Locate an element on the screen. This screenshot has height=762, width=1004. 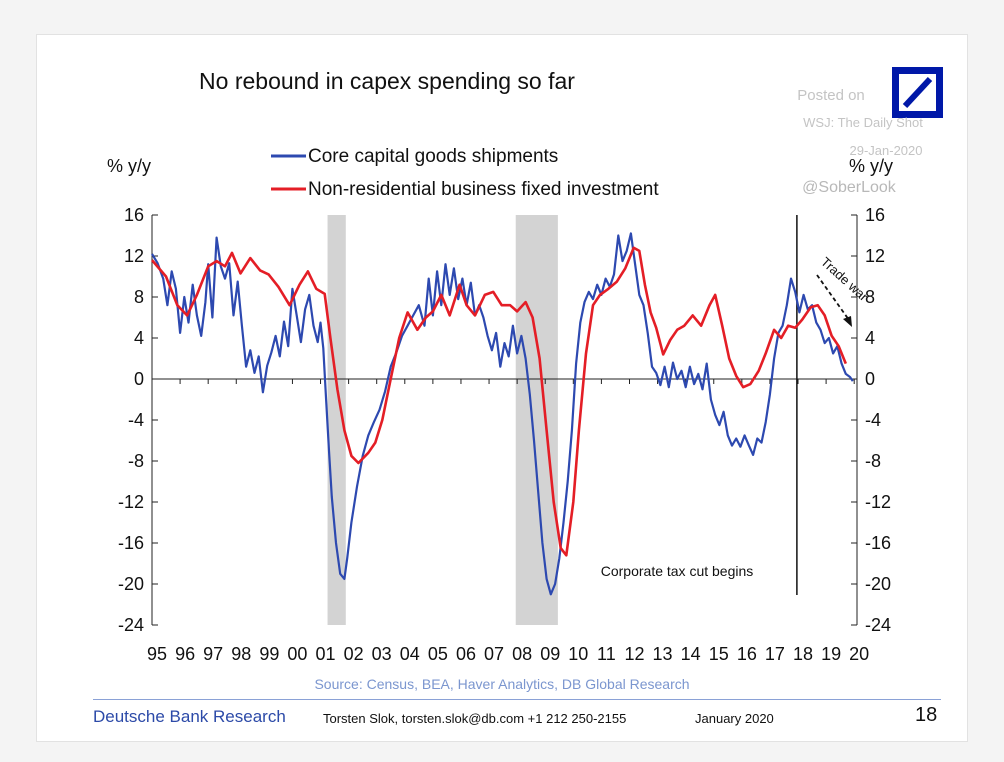
footer-divider is located at coordinates (517, 699).